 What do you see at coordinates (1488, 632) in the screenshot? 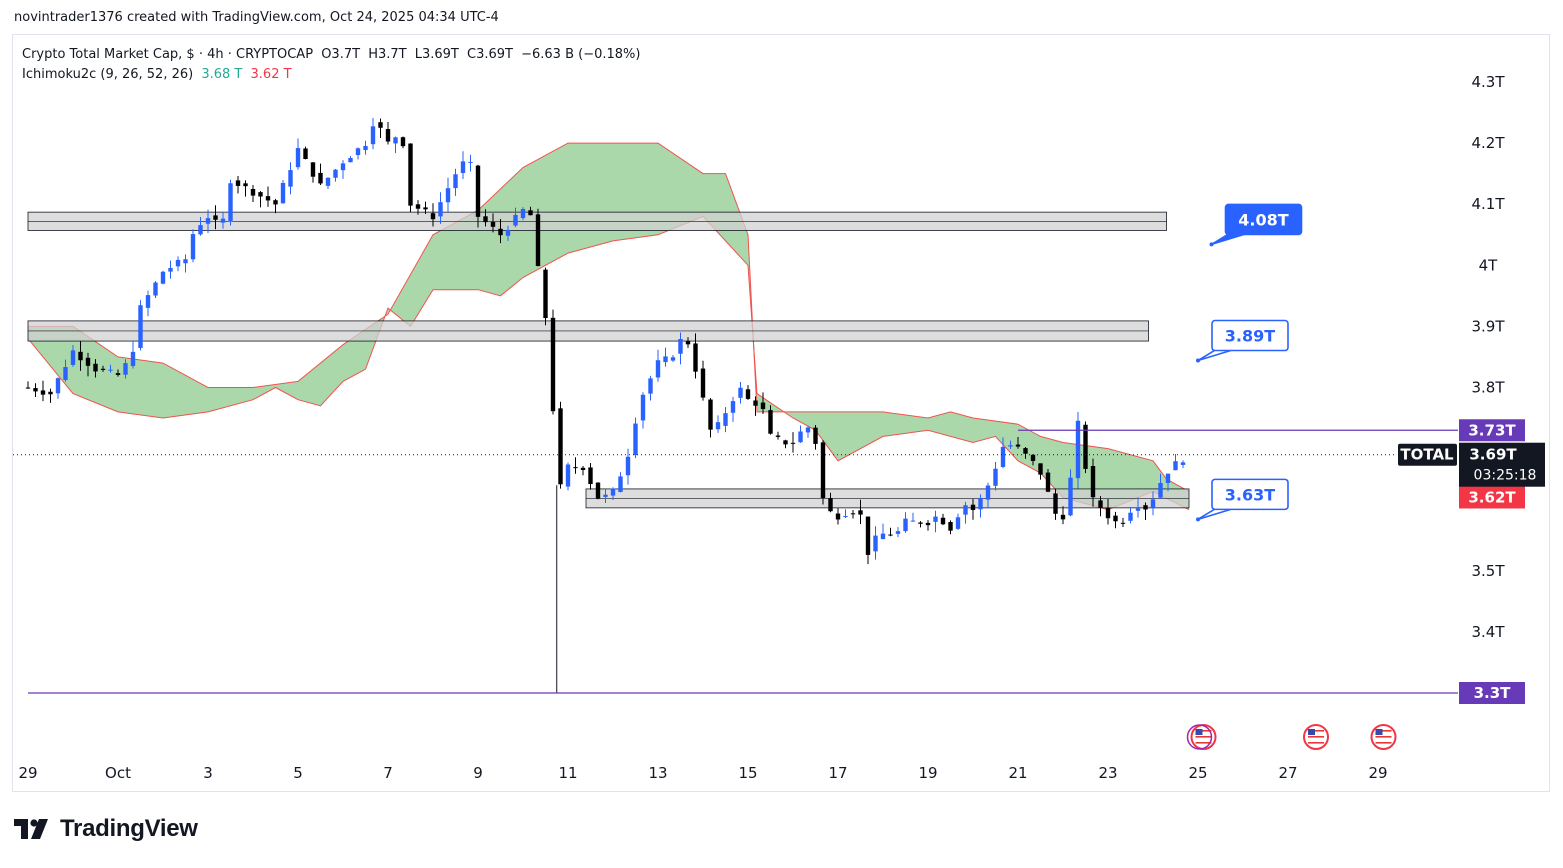
I see `y-axis-tick-label: 3.4T` at bounding box center [1488, 632].